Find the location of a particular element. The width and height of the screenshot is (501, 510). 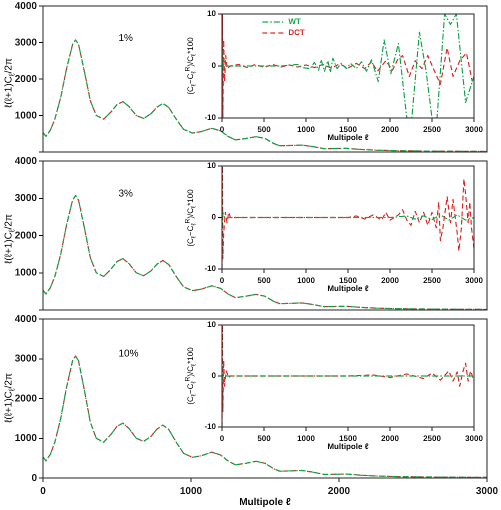

legend-label: WT is located at coordinates (294, 21).